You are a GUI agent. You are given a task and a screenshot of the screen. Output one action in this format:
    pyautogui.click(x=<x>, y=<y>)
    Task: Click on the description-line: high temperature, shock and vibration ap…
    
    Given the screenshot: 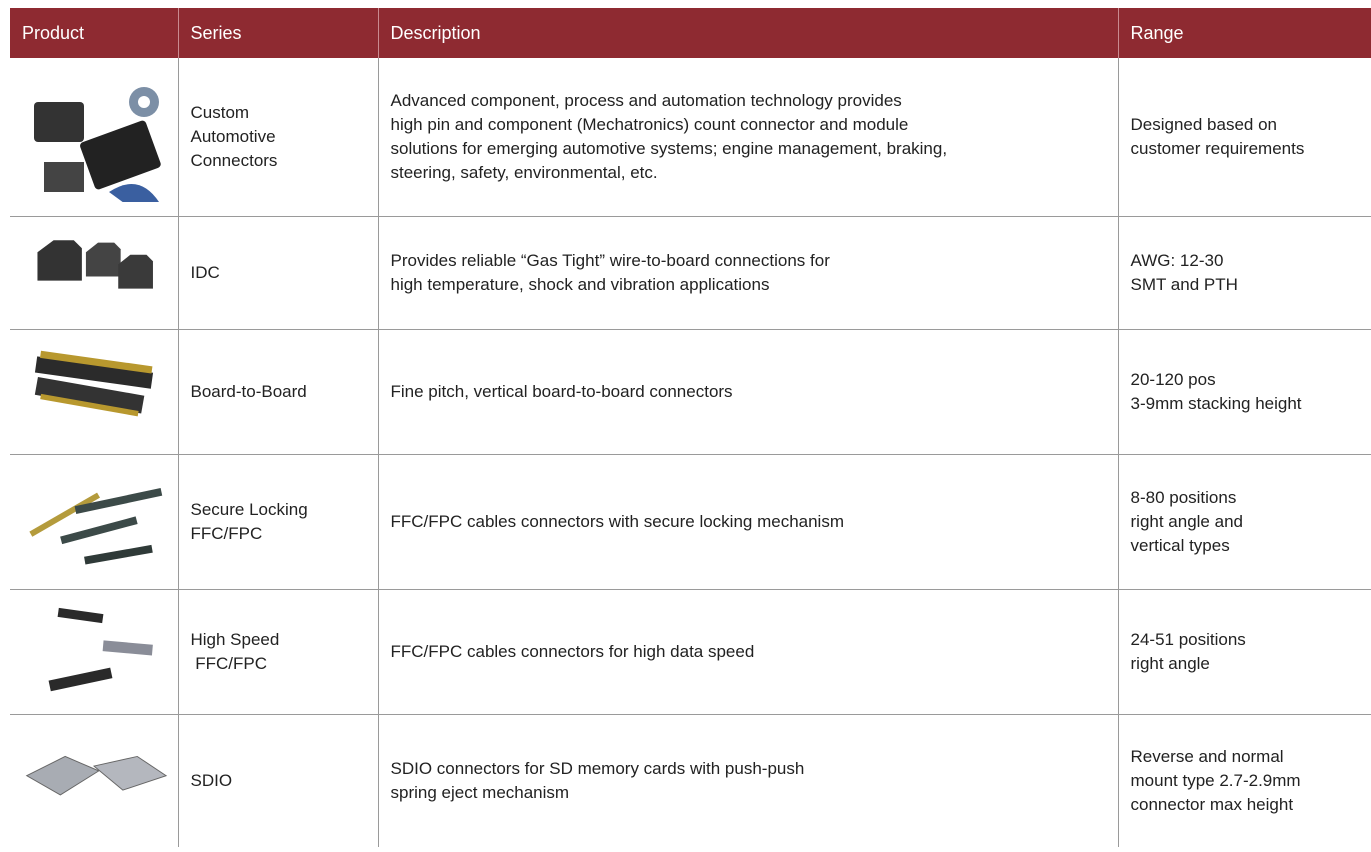 What is the action you would take?
    pyautogui.click(x=580, y=284)
    